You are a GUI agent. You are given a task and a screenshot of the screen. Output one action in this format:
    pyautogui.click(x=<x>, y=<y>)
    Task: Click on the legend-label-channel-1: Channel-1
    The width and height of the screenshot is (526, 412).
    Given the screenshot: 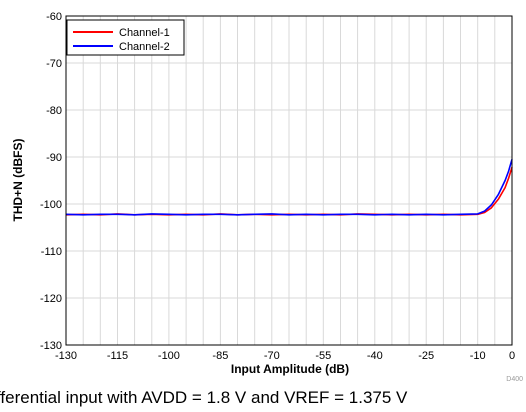 What is the action you would take?
    pyautogui.click(x=144, y=33)
    